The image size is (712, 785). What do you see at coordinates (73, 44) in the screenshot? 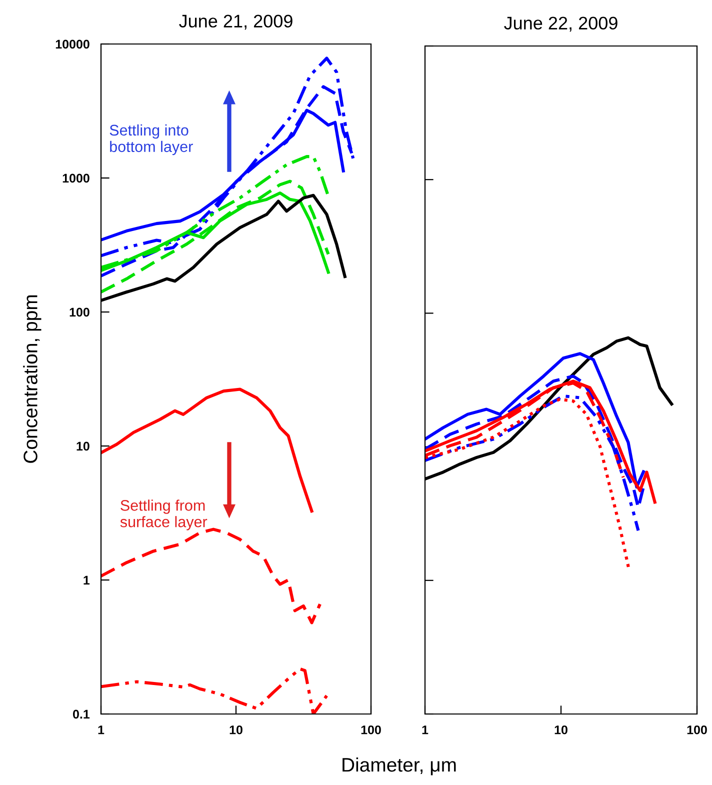
I see `y-tick-label: 10000` at bounding box center [73, 44].